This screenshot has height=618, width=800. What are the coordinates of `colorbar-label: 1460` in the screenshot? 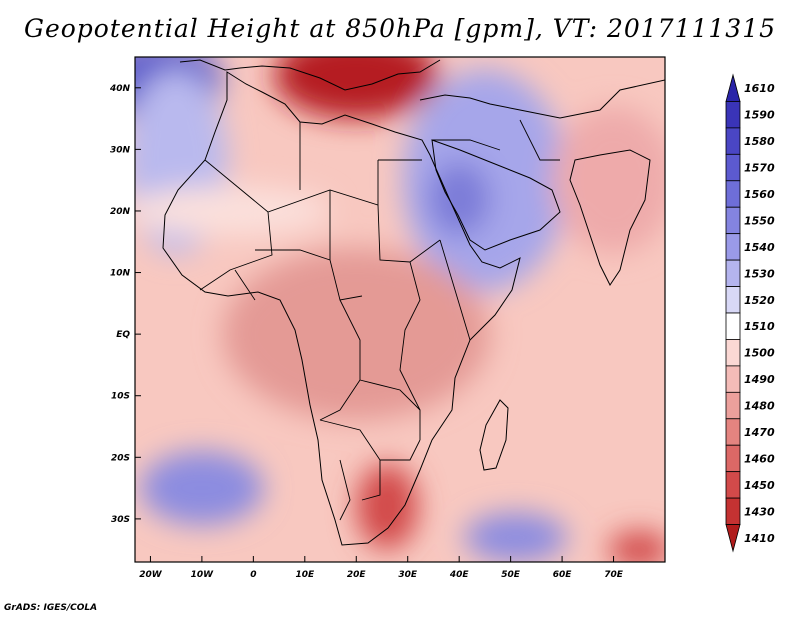 It's located at (759, 458).